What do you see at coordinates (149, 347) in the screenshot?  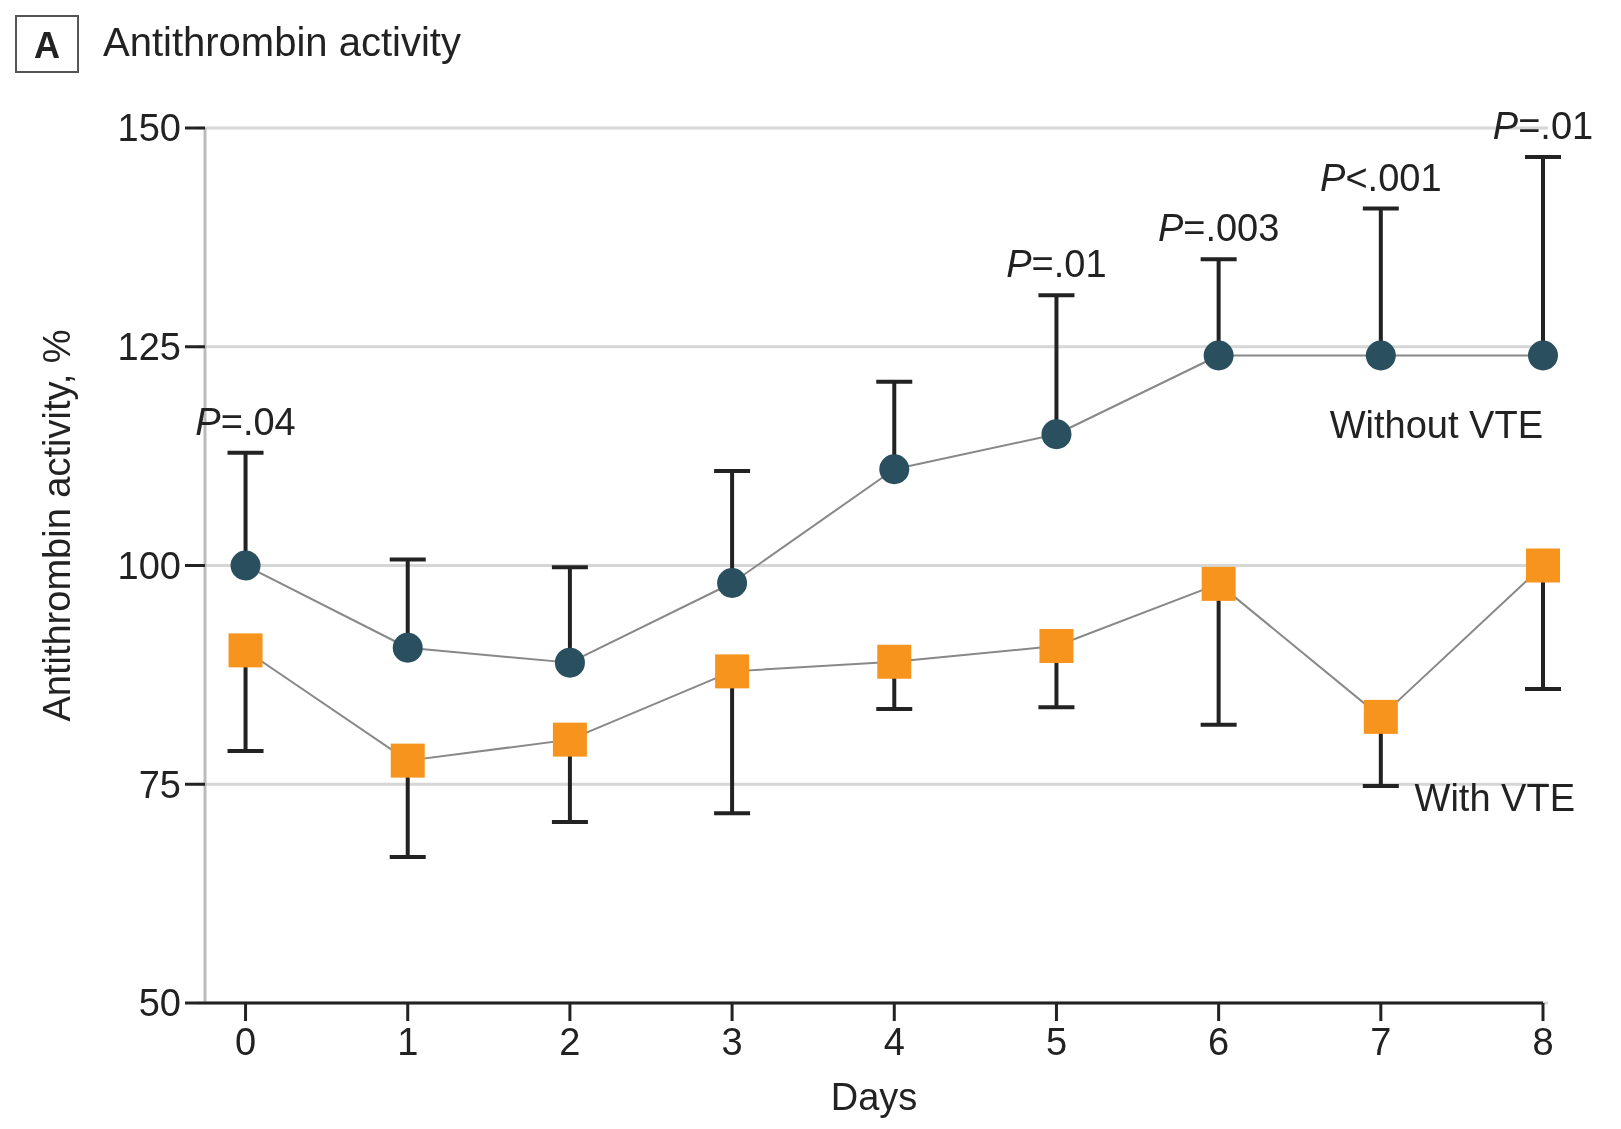 I see `y-tick-label: 125` at bounding box center [149, 347].